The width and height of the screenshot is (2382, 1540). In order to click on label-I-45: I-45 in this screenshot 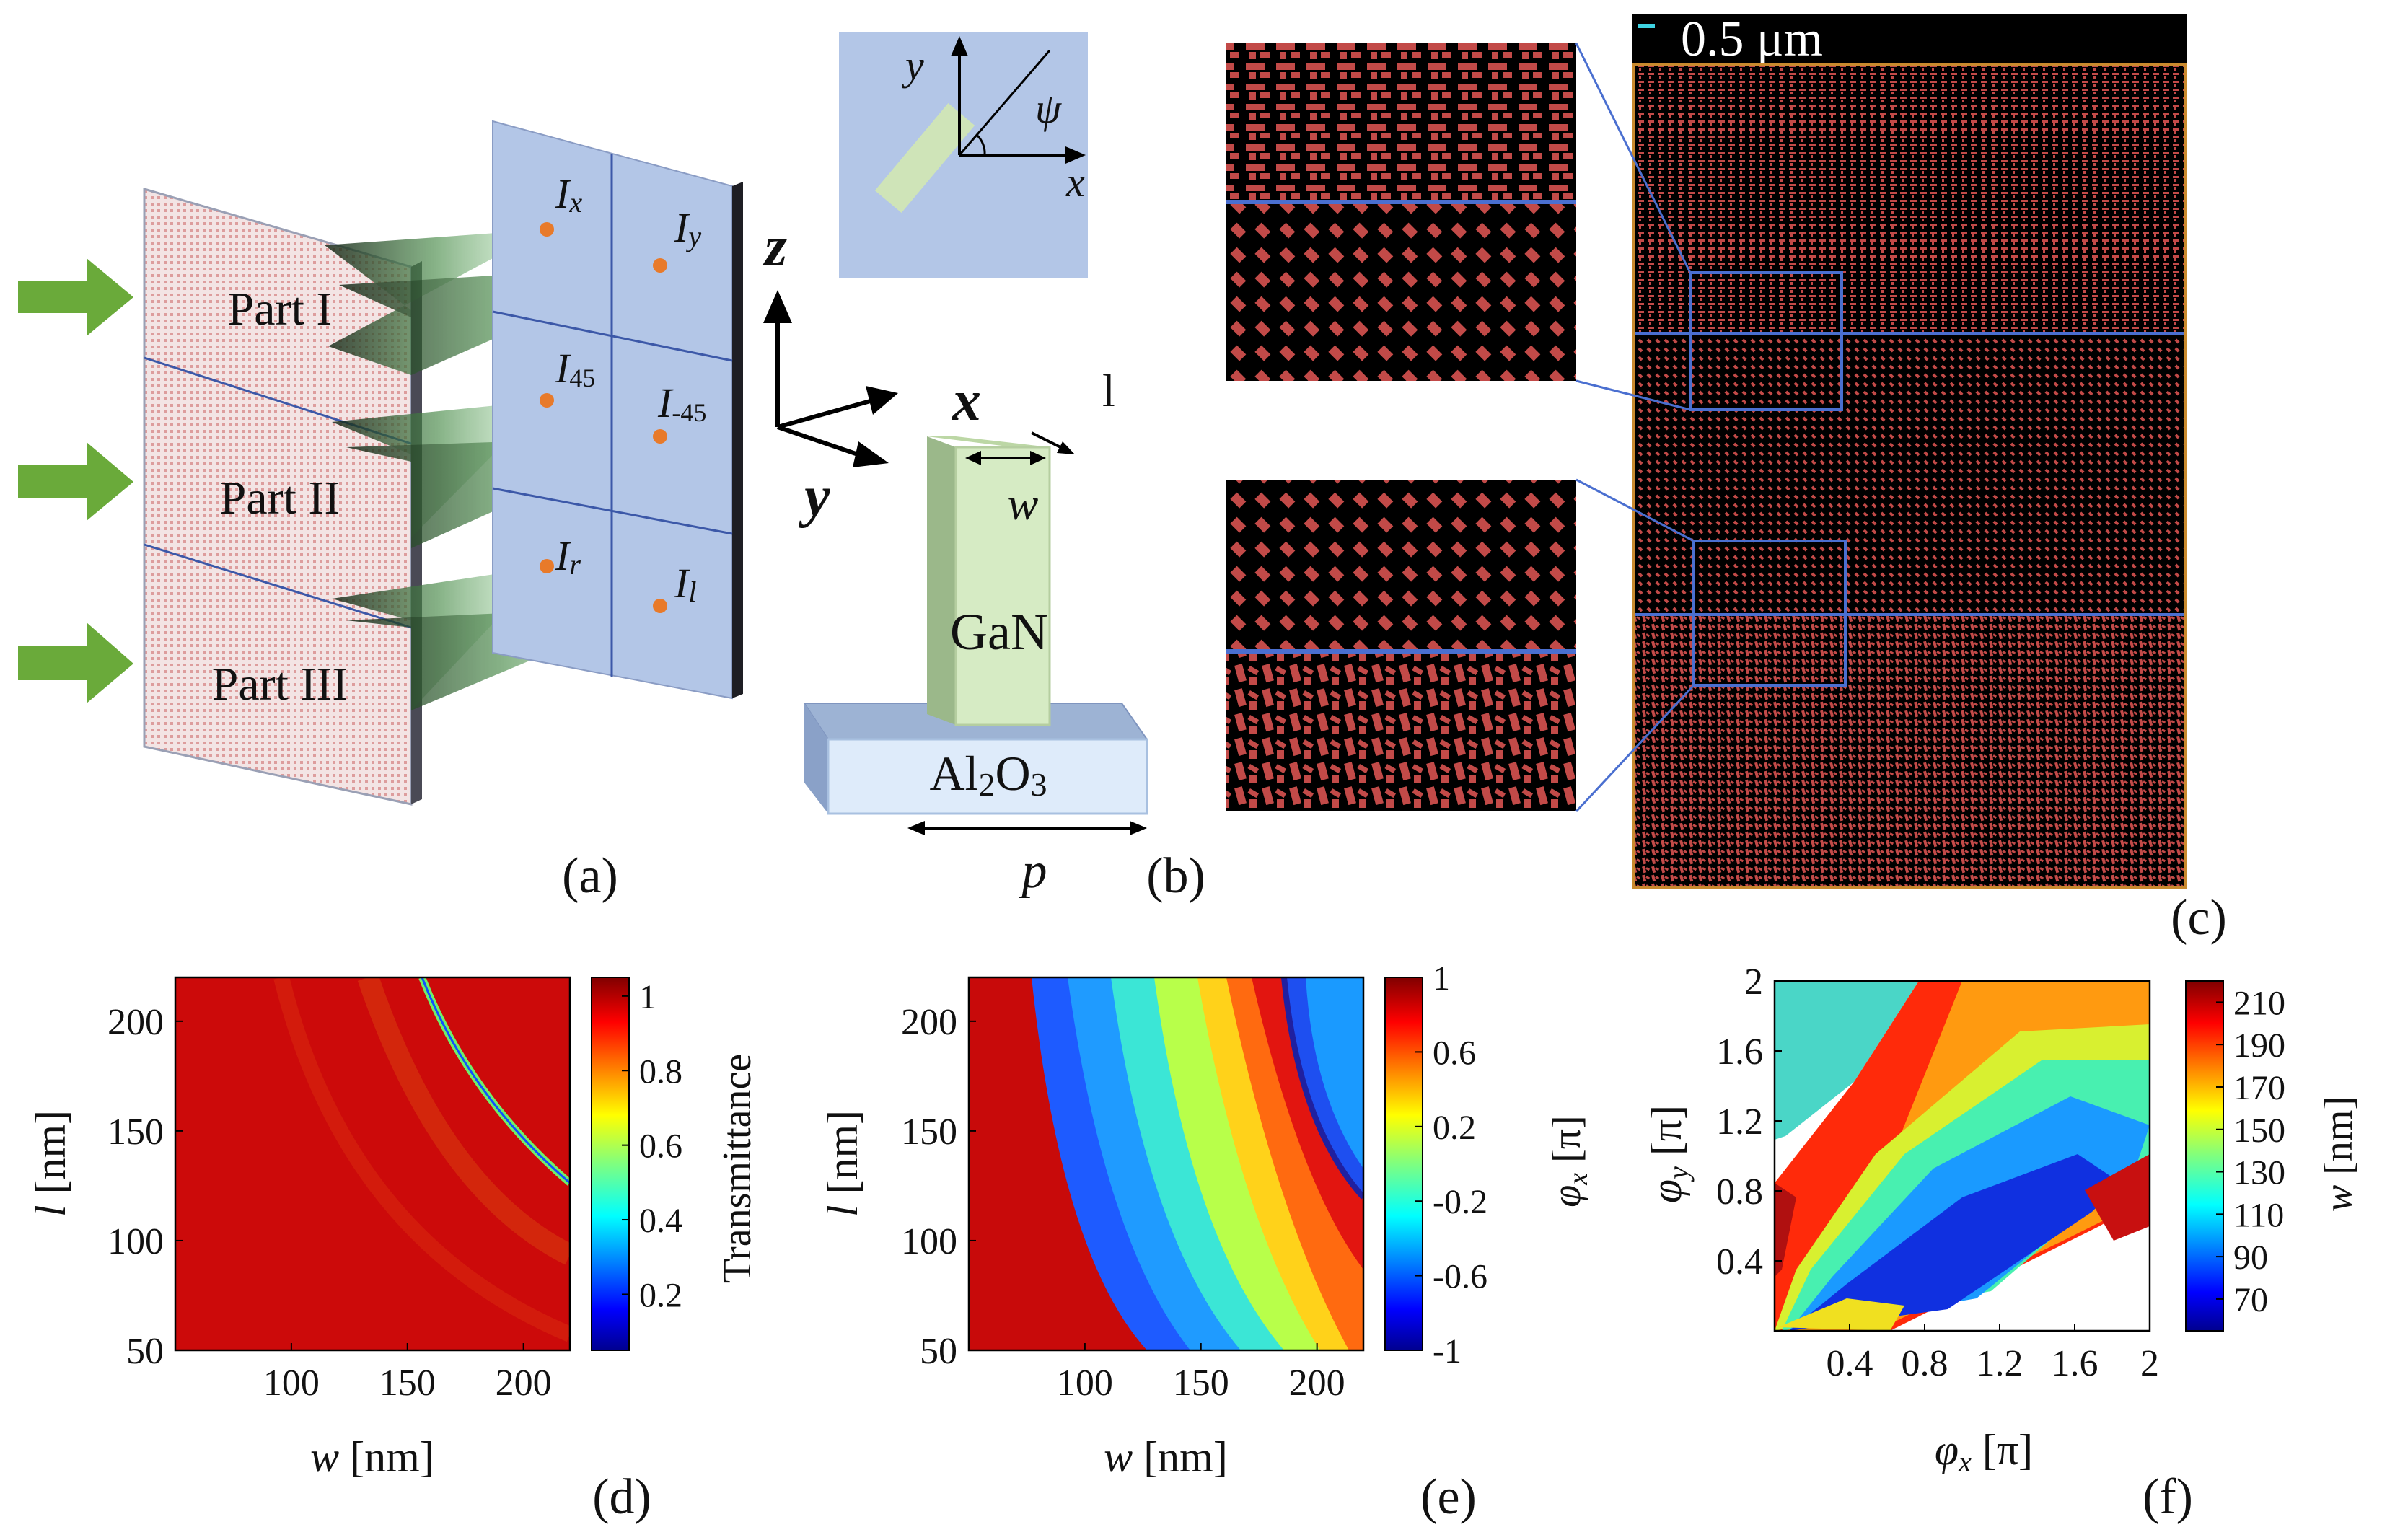, I will do `click(681, 403)`.